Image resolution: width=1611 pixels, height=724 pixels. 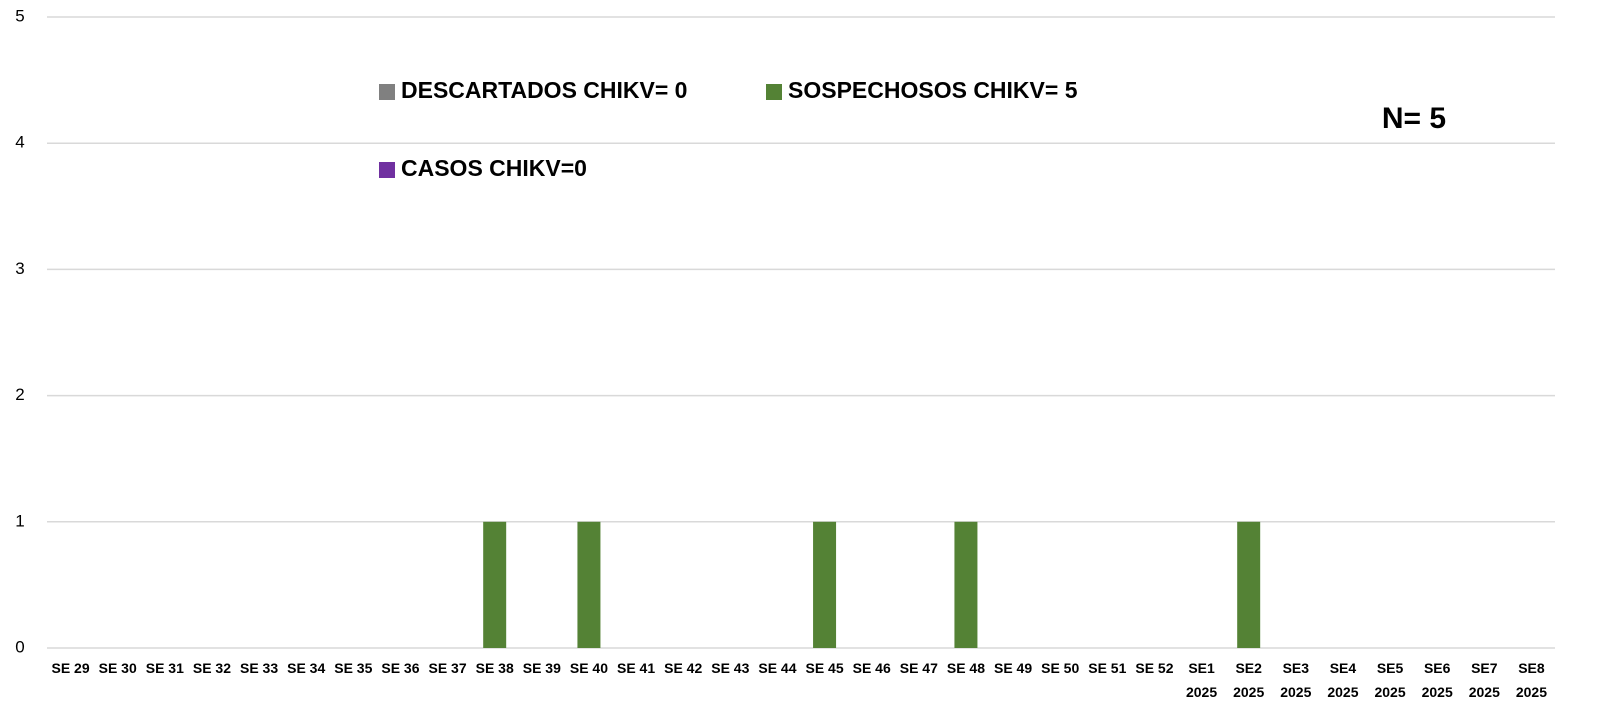 I want to click on legend-label: SOSPECHOSOS CHIKV= 5, so click(x=933, y=90).